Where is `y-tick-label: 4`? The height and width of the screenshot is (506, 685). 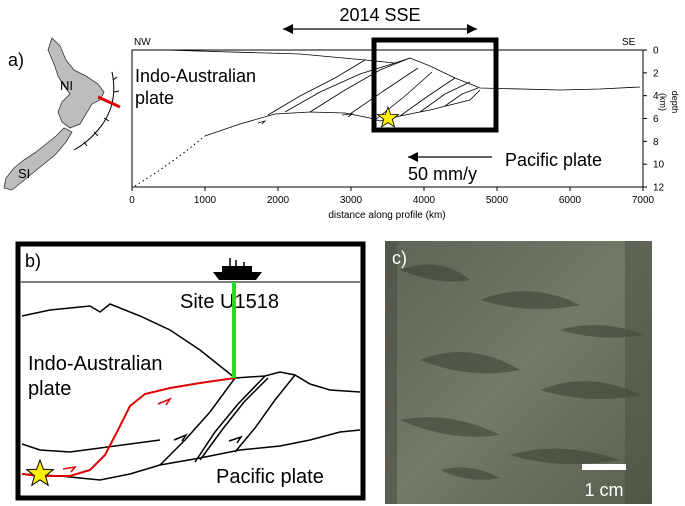 y-tick-label: 4 is located at coordinates (656, 96).